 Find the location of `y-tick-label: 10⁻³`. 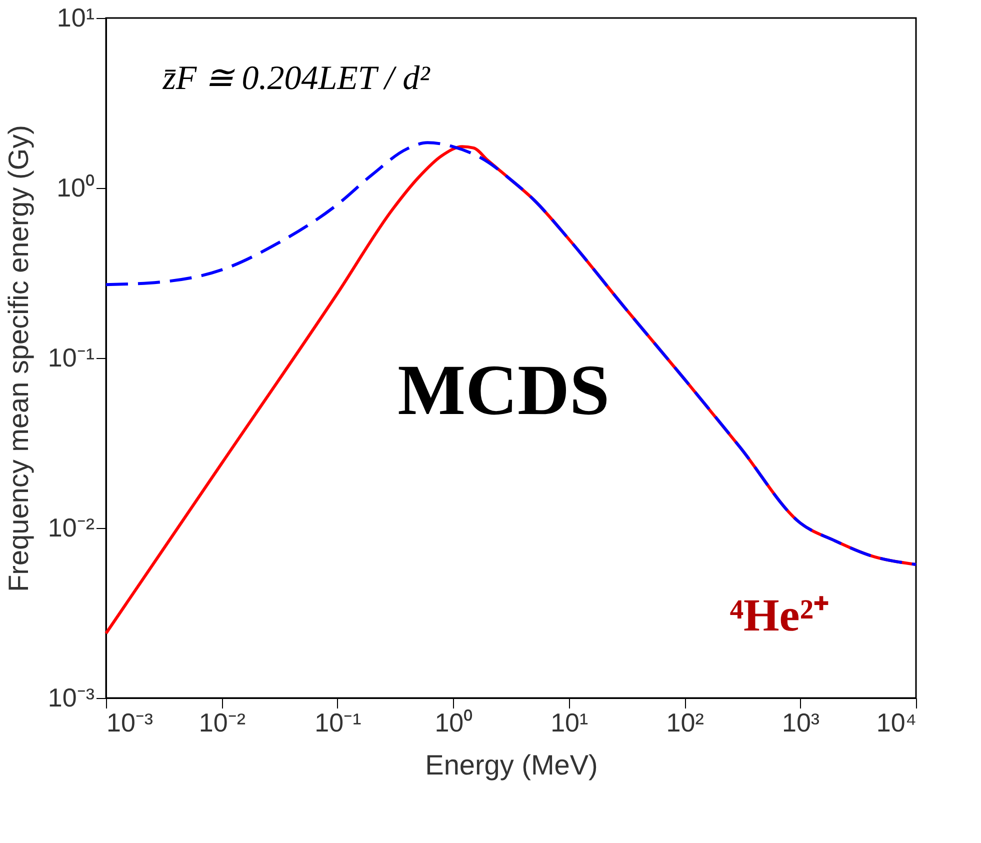

y-tick-label: 10⁻³ is located at coordinates (71, 697).